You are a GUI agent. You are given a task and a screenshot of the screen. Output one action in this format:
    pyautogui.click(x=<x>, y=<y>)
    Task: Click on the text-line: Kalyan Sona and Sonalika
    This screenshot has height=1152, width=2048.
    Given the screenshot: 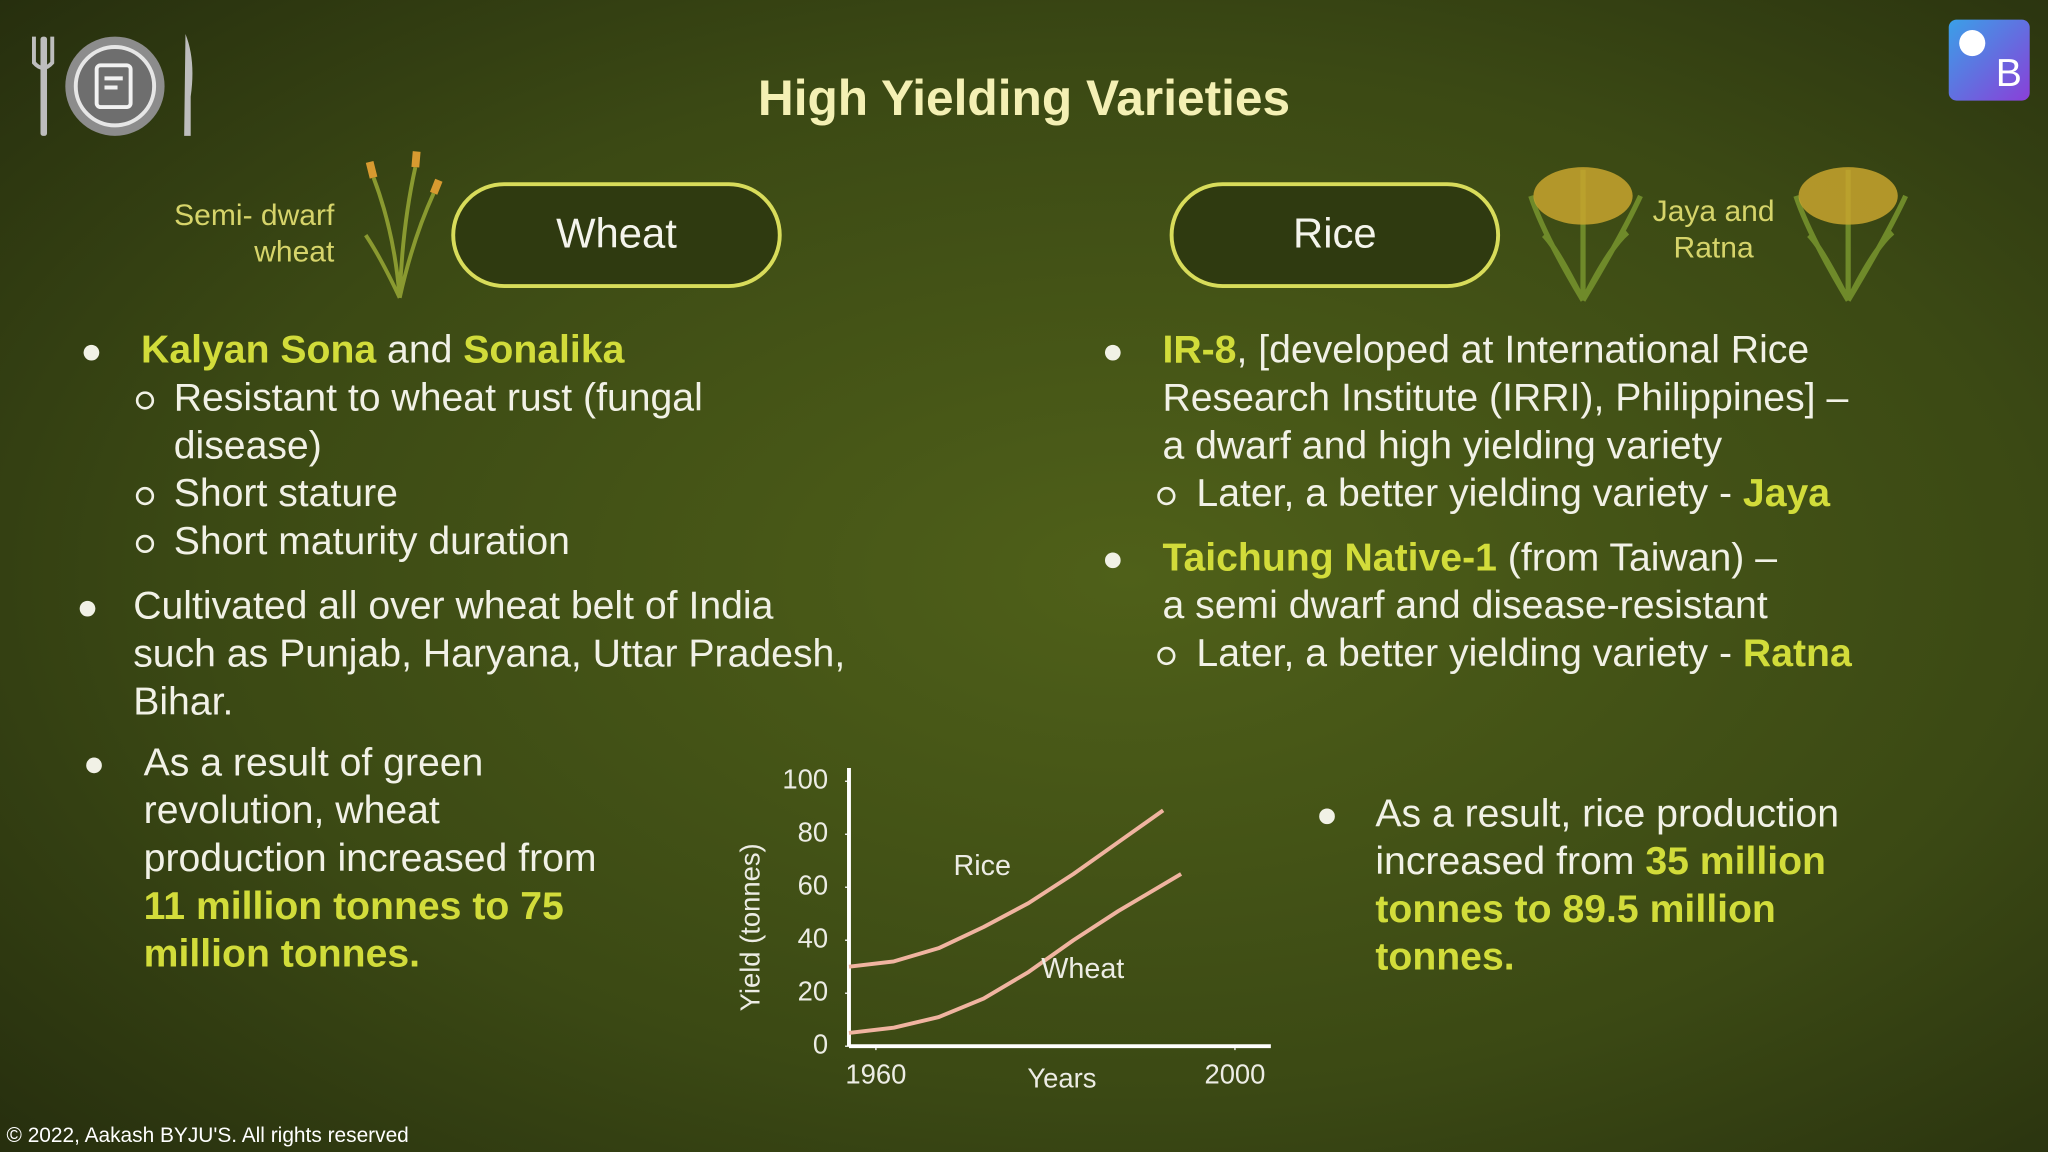 What is the action you would take?
    pyautogui.click(x=383, y=350)
    